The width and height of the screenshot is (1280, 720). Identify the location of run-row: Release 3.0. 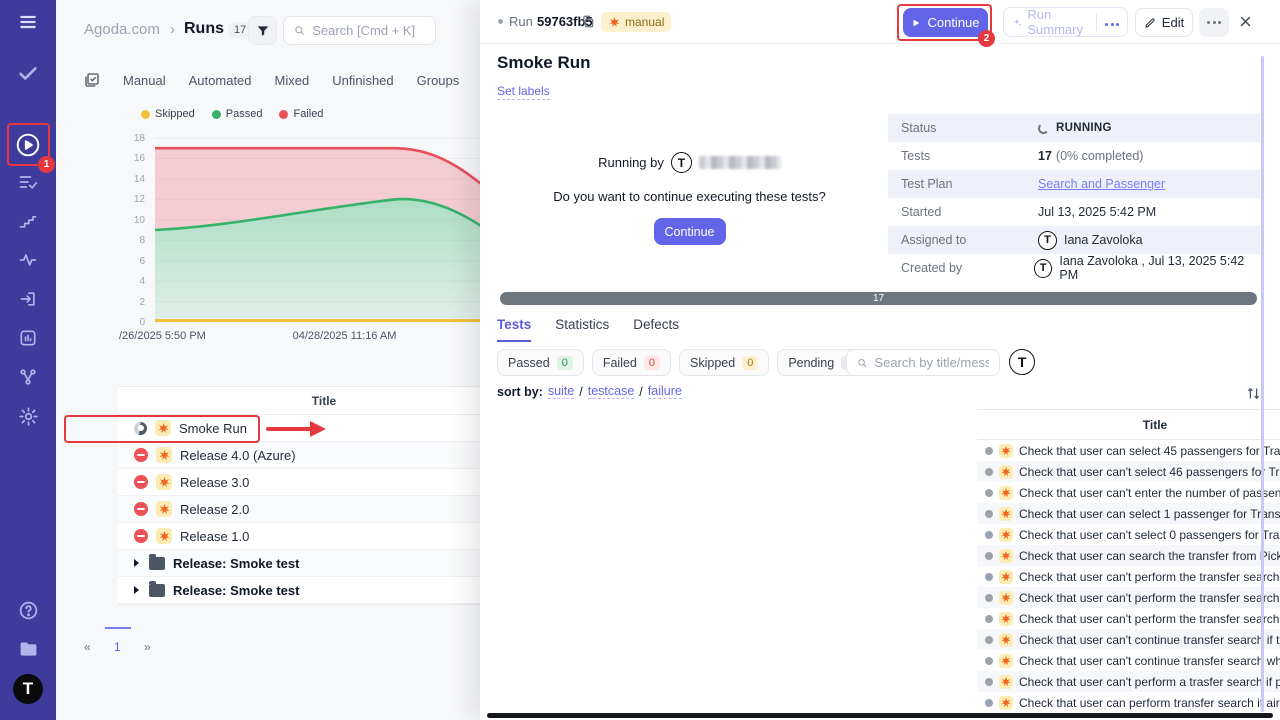
(324, 482).